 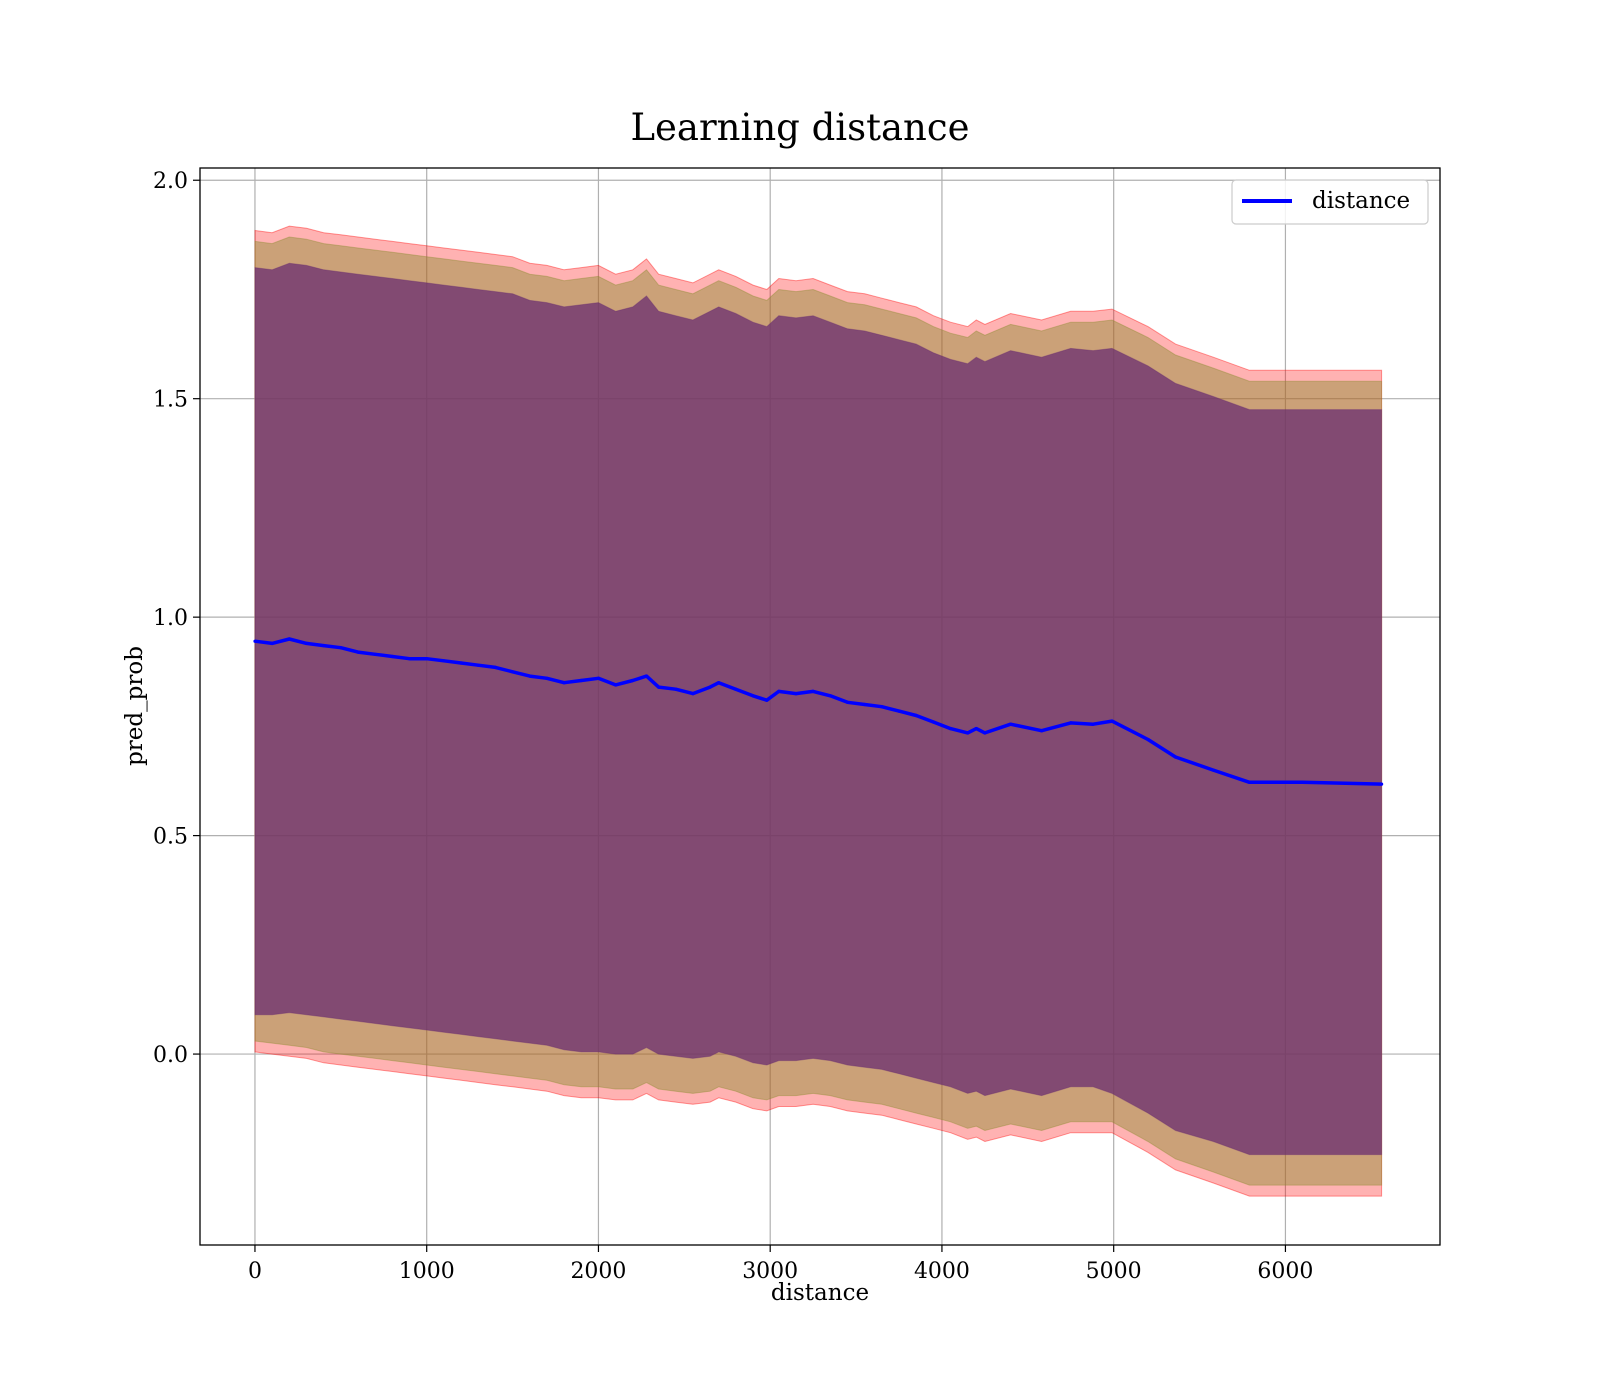 I want to click on y-axis-ticks: 0.0 0.5 1.0 1.5 2.0, so click(x=176, y=618).